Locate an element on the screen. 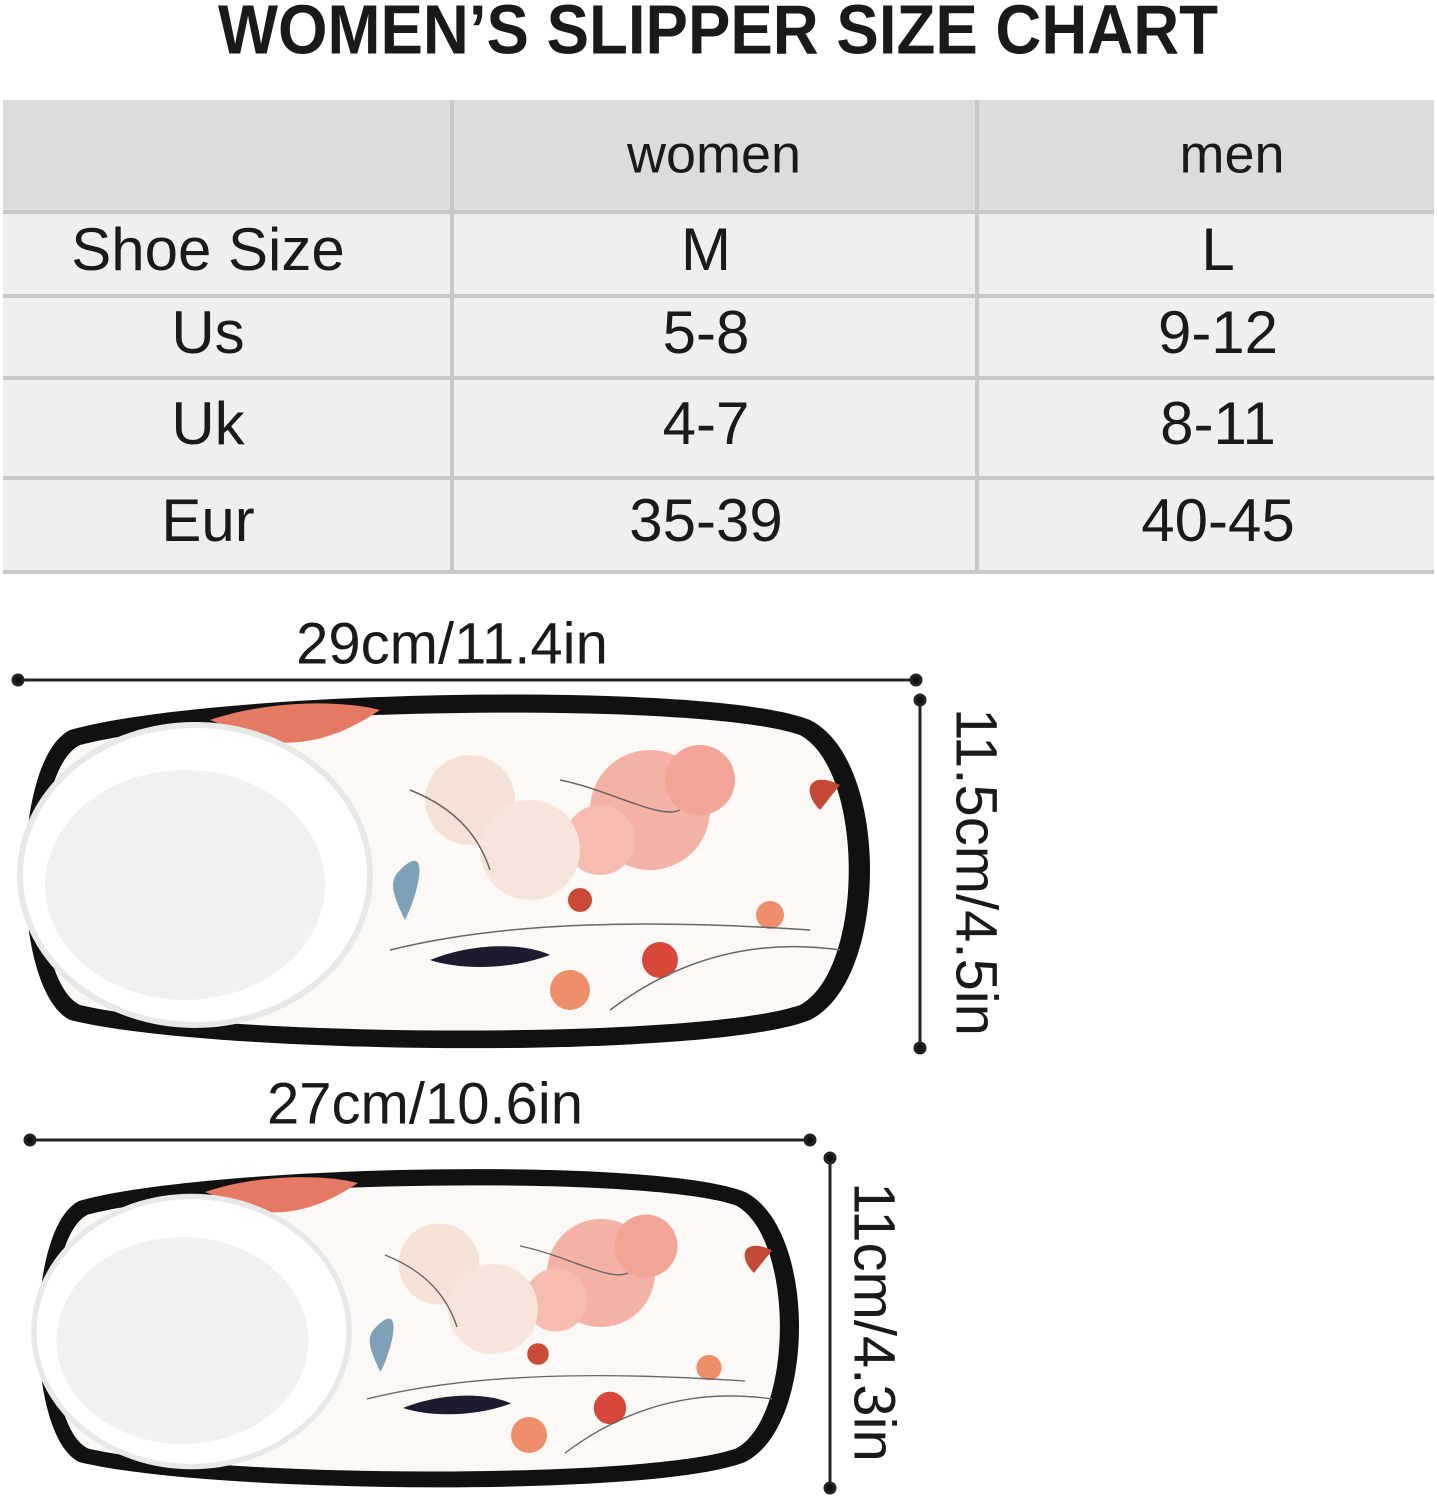 The width and height of the screenshot is (1437, 1500). header-row is located at coordinates (718, 156).